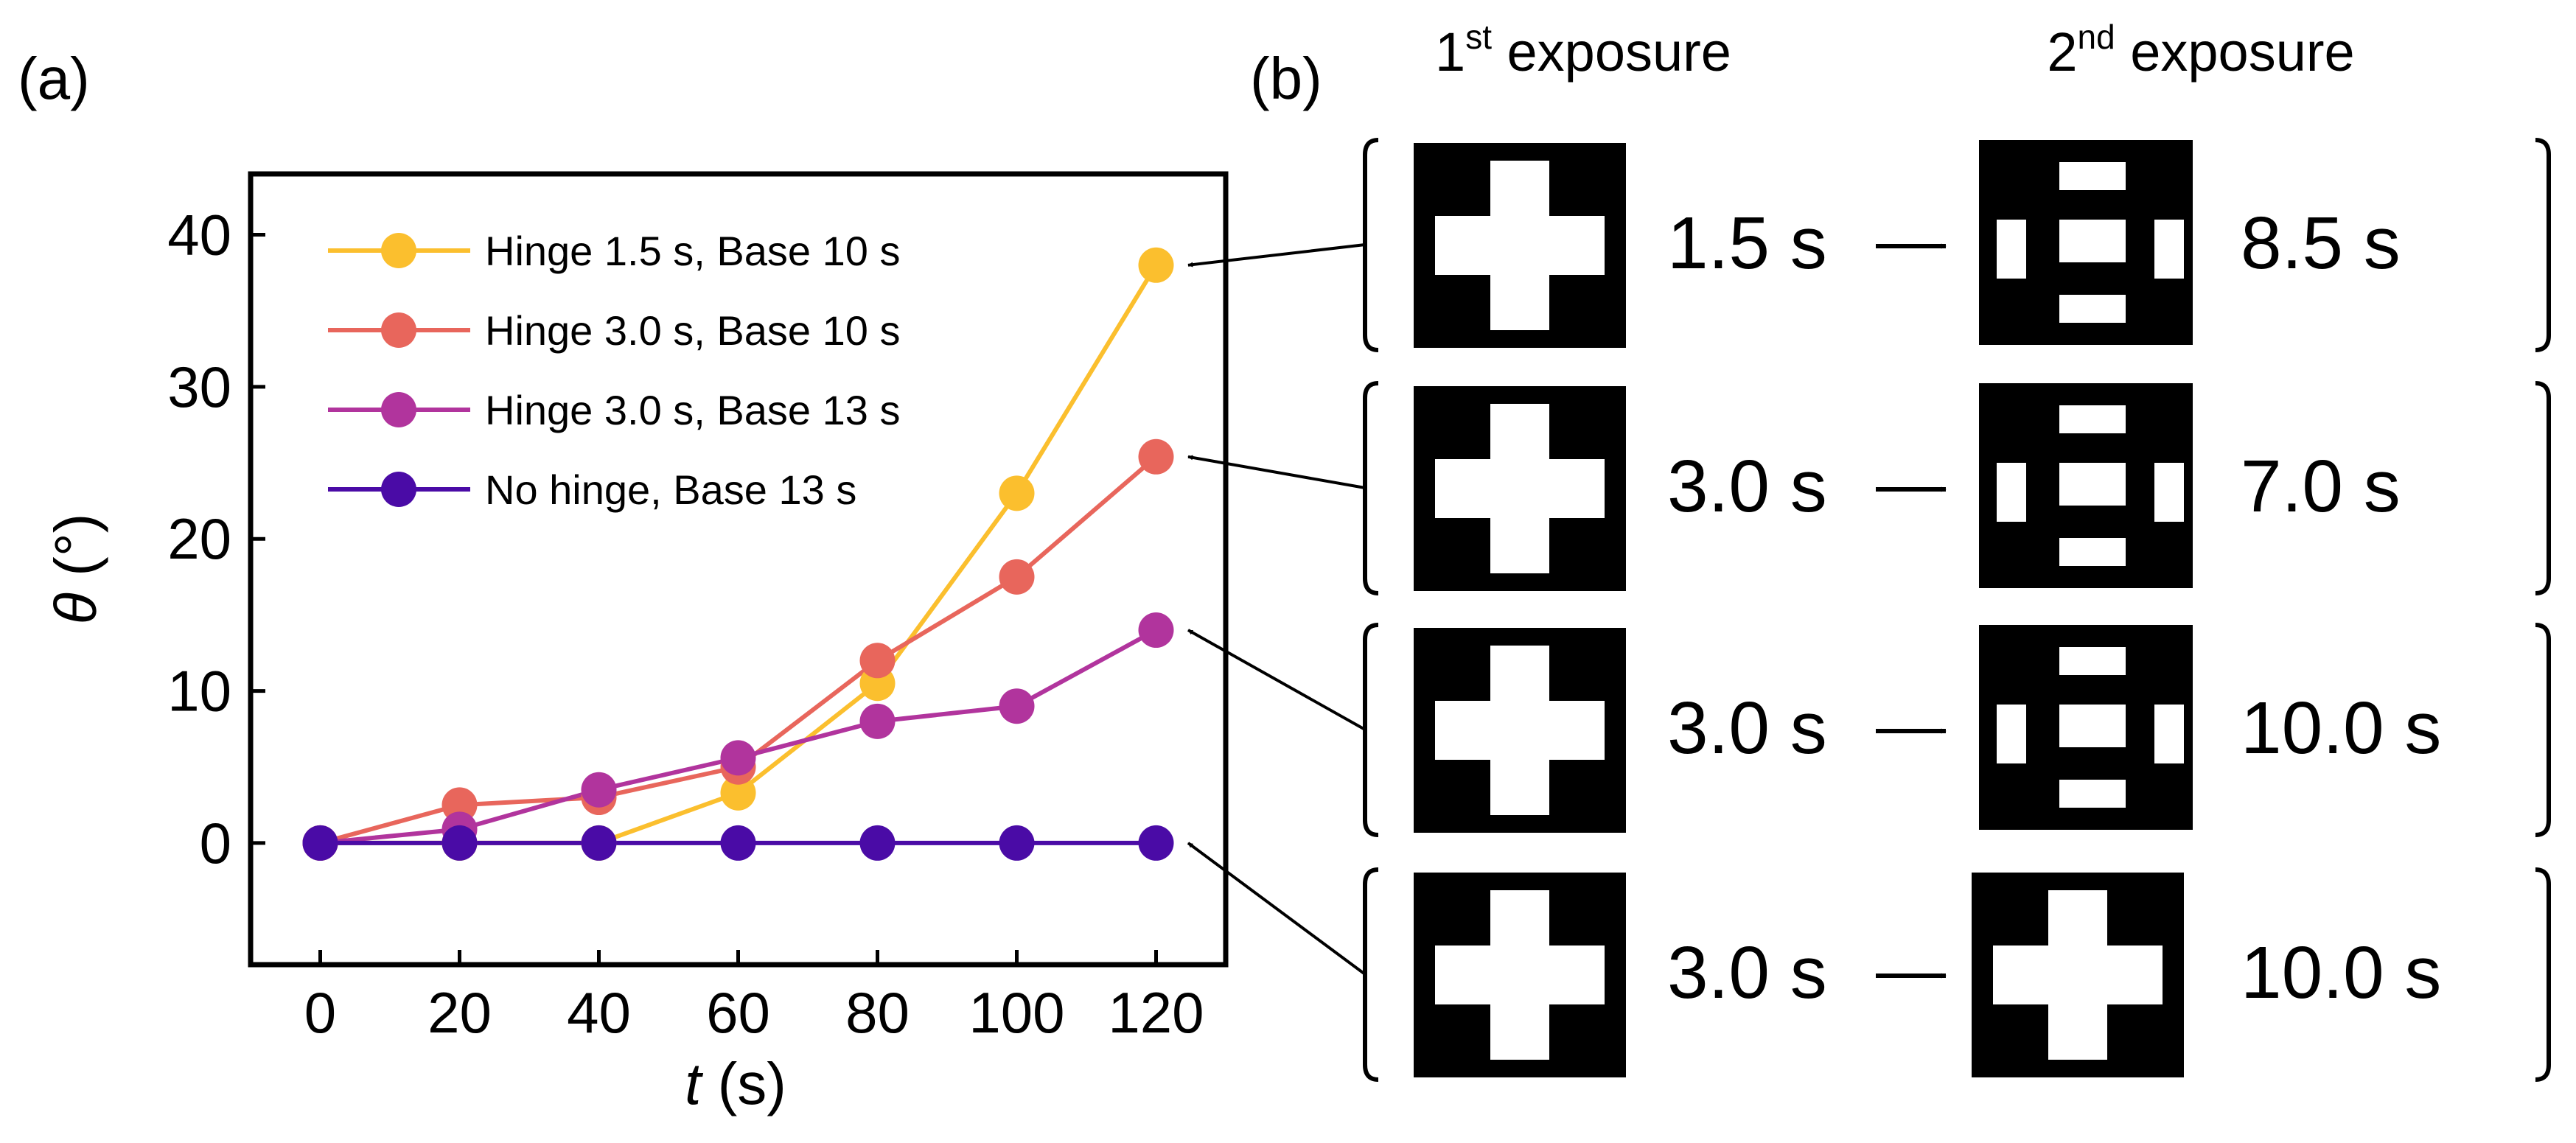 The height and width of the screenshot is (1143, 2576). Describe the element at coordinates (199, 386) in the screenshot. I see `y-tick-label: 30` at that location.